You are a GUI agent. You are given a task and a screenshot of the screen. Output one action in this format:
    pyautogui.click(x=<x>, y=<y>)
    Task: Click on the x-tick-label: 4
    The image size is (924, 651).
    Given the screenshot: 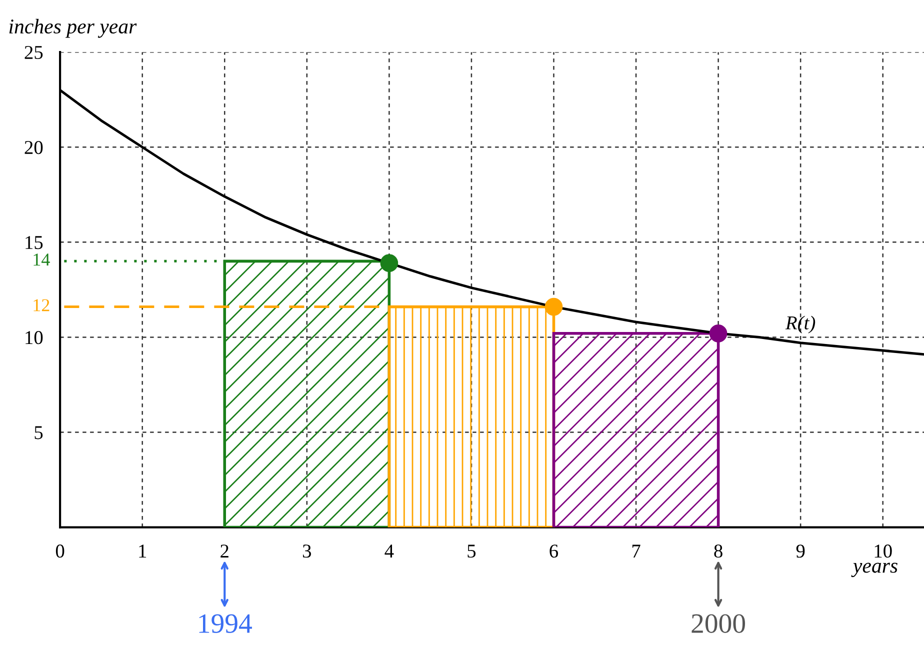 What is the action you would take?
    pyautogui.click(x=389, y=551)
    